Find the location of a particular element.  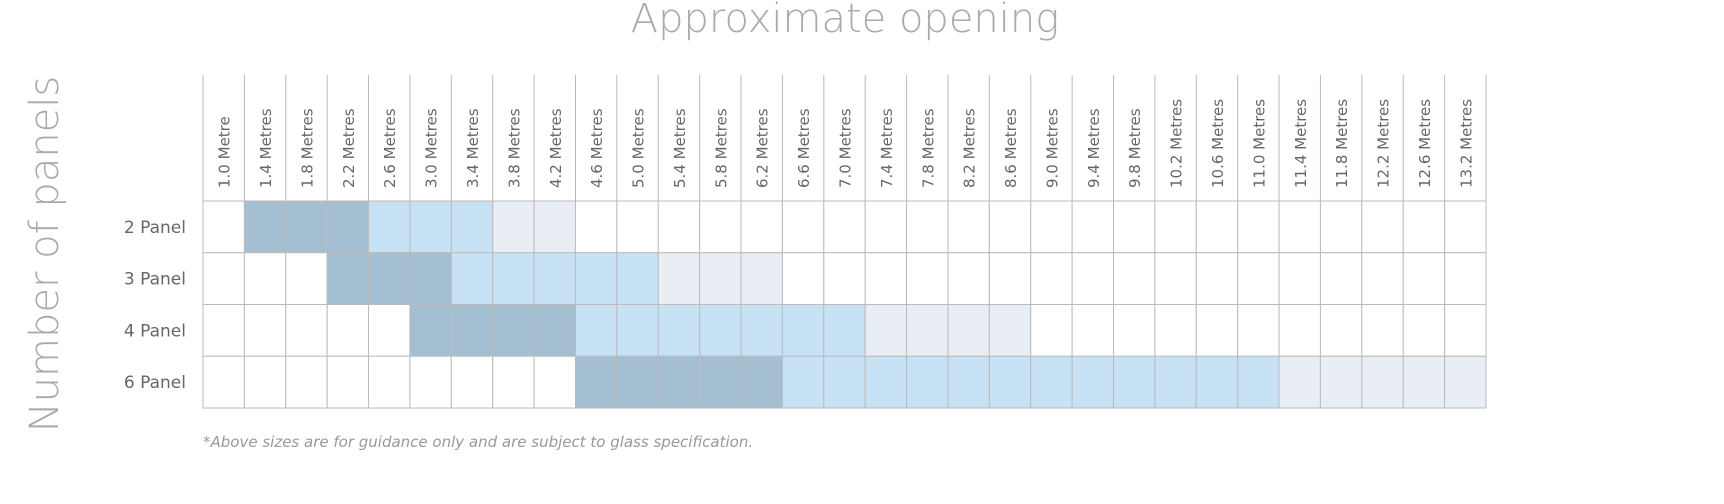

column-label: 11.8 Metres is located at coordinates (1342, 143).